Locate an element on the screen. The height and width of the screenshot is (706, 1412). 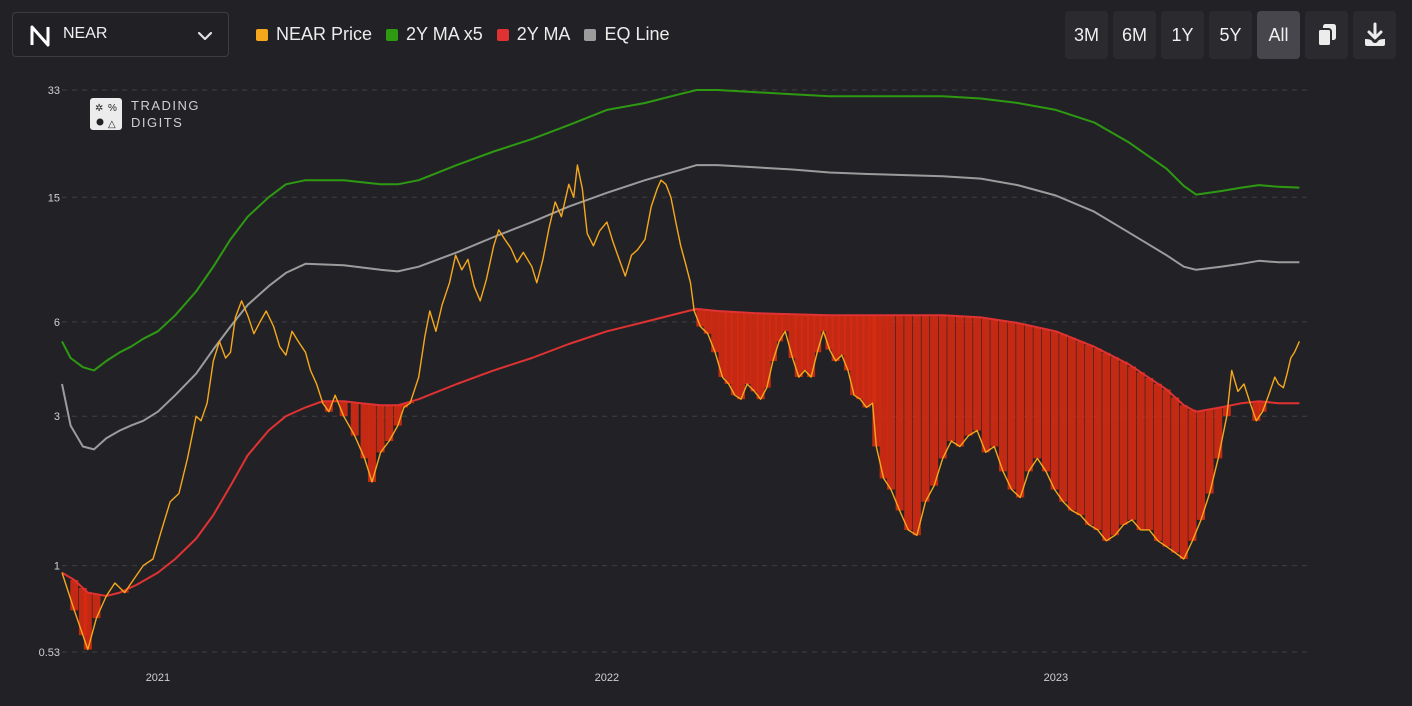
download-button is located at coordinates (1374, 35).